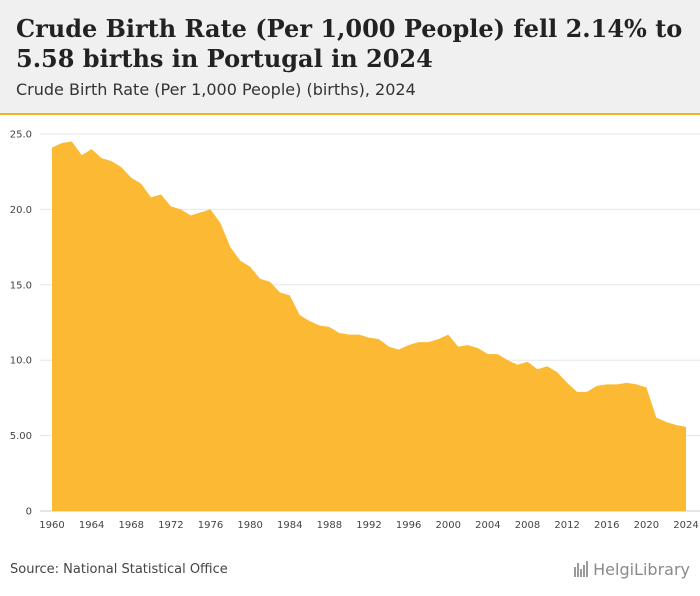  What do you see at coordinates (29, 512) in the screenshot?
I see `y-tick-label: 0` at bounding box center [29, 512].